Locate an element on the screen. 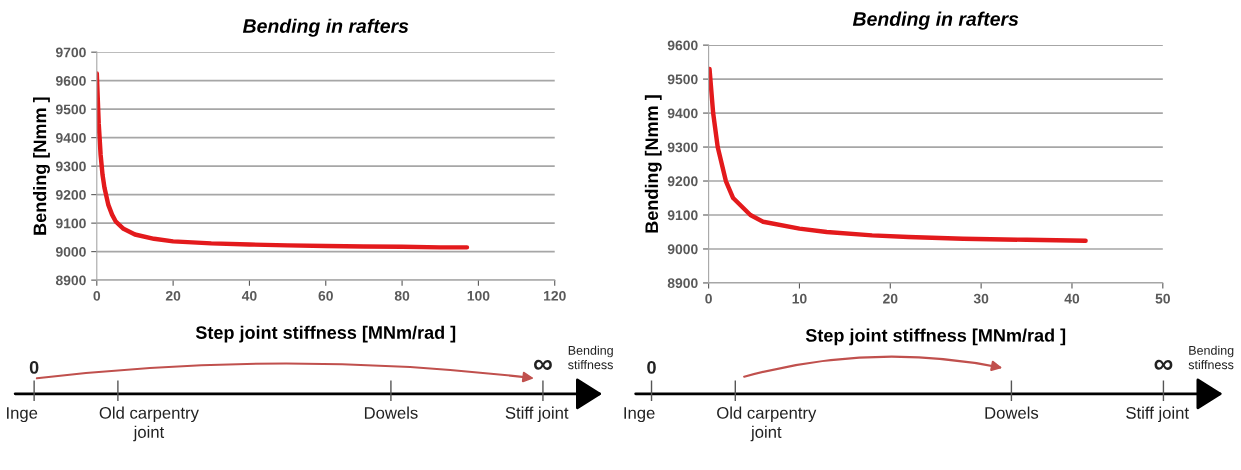 The image size is (1241, 470). x-tick-label: 60 is located at coordinates (325, 295).